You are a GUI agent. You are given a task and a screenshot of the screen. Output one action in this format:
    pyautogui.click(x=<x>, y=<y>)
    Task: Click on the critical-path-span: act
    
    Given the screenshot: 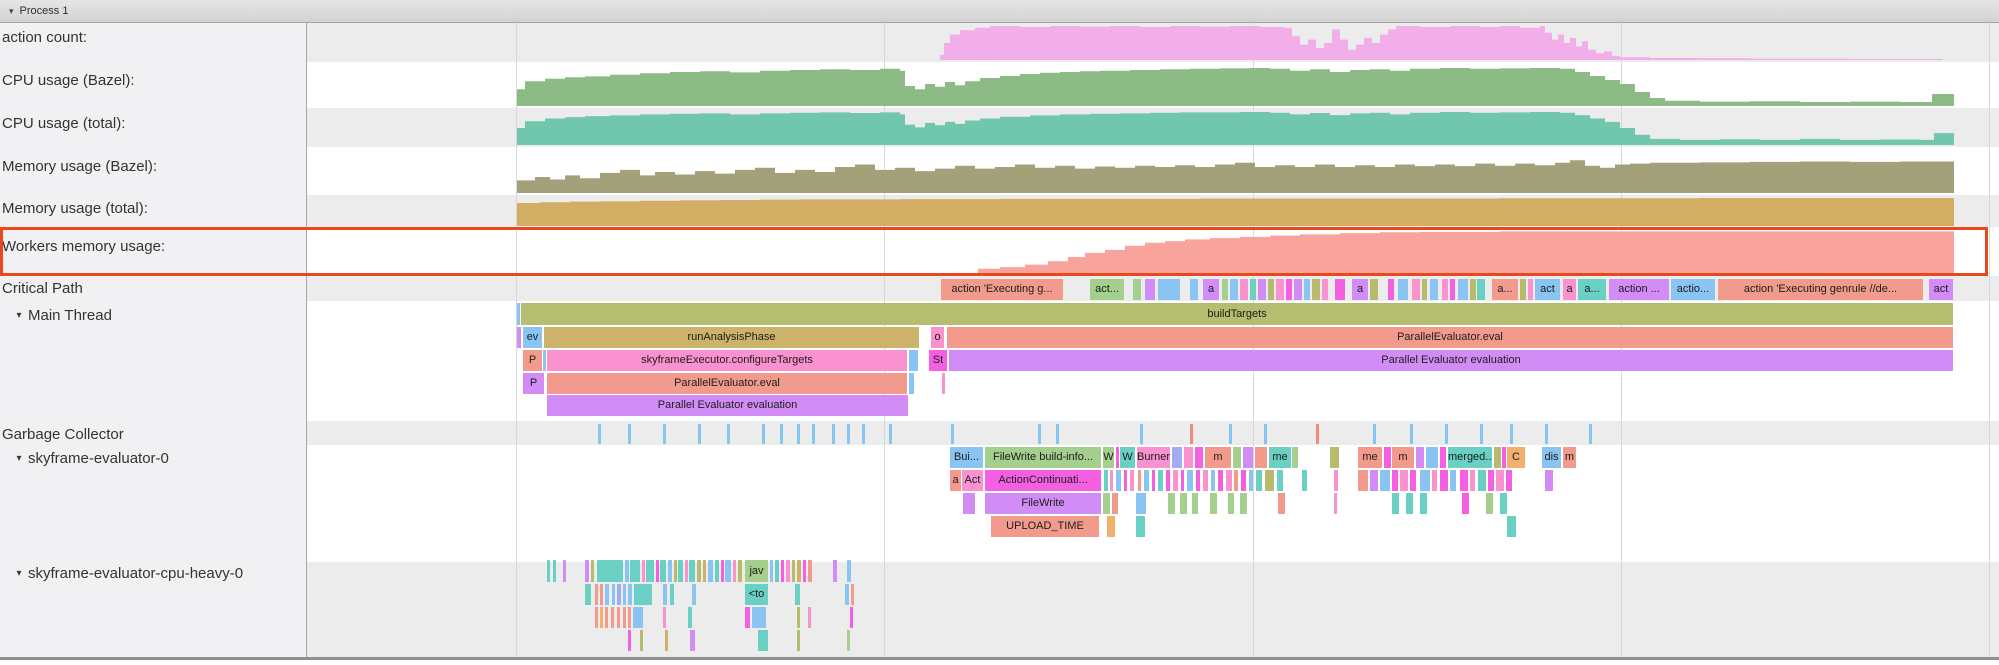 What is the action you would take?
    pyautogui.click(x=1941, y=289)
    